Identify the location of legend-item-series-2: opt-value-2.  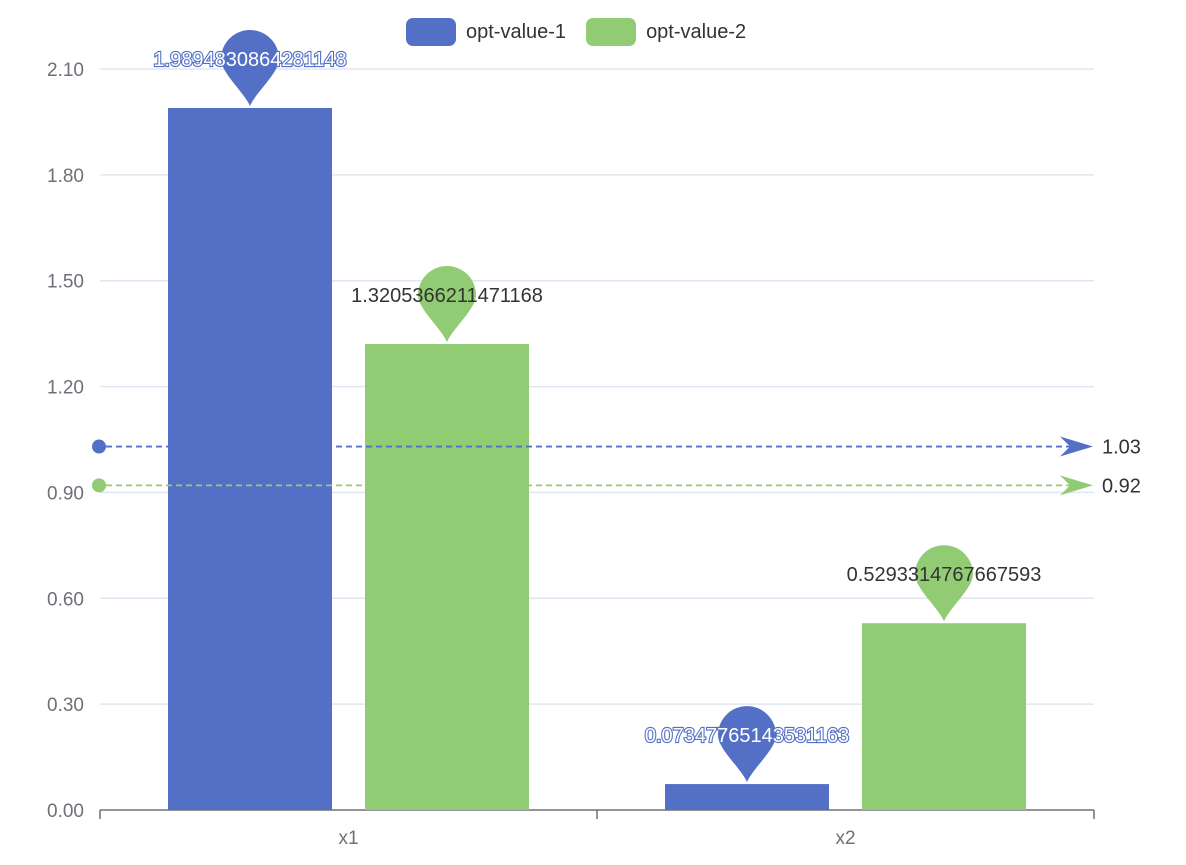
(666, 32).